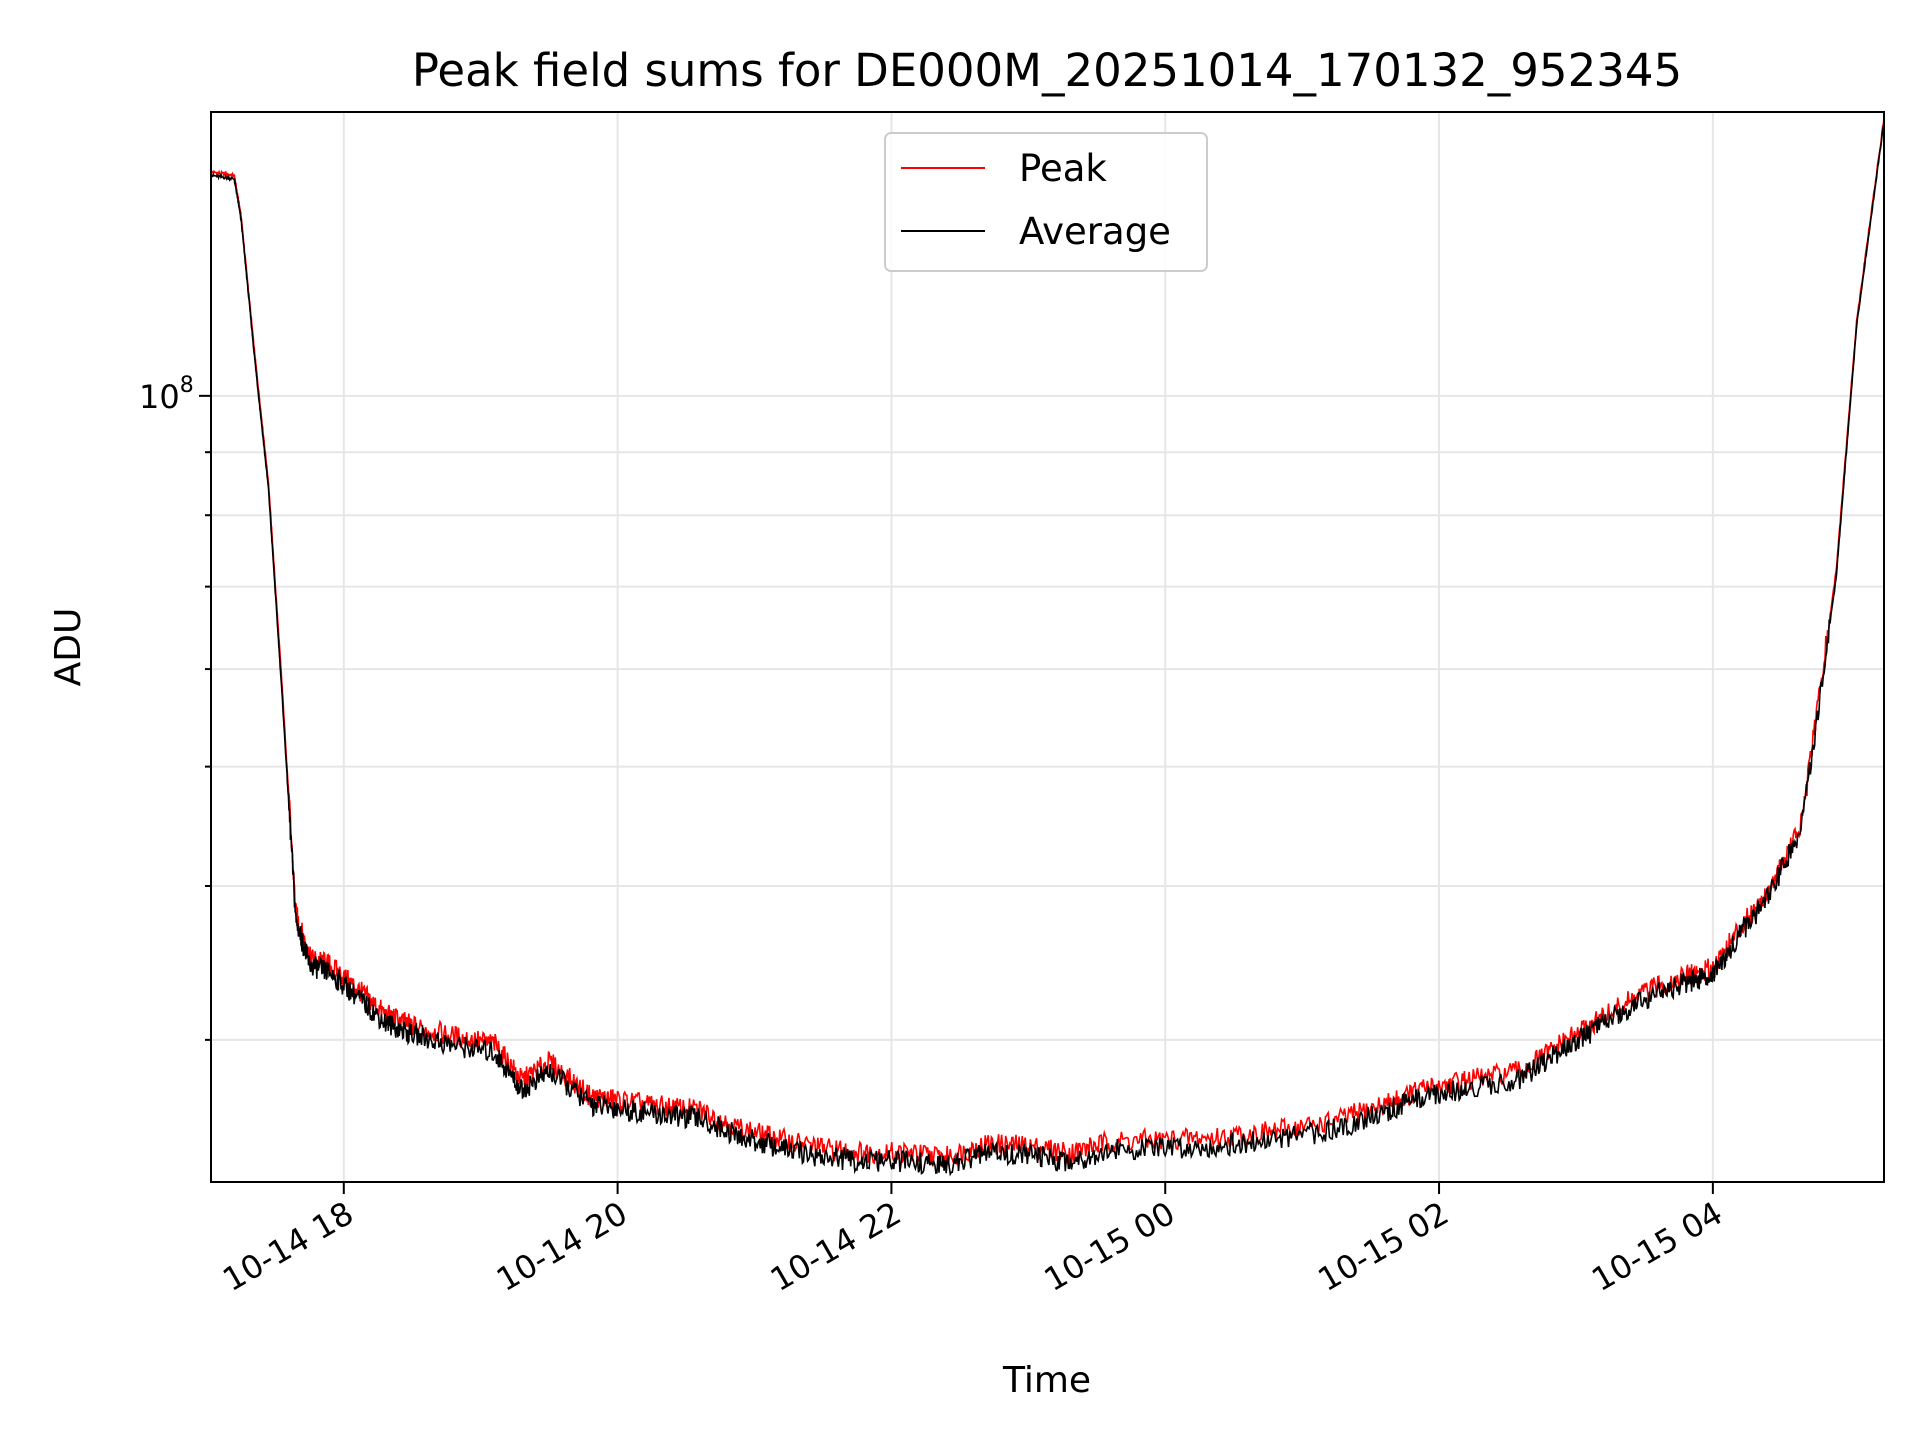  Describe the element at coordinates (562, 1246) in the screenshot. I see `x-tick-label: 10-14 20` at that location.